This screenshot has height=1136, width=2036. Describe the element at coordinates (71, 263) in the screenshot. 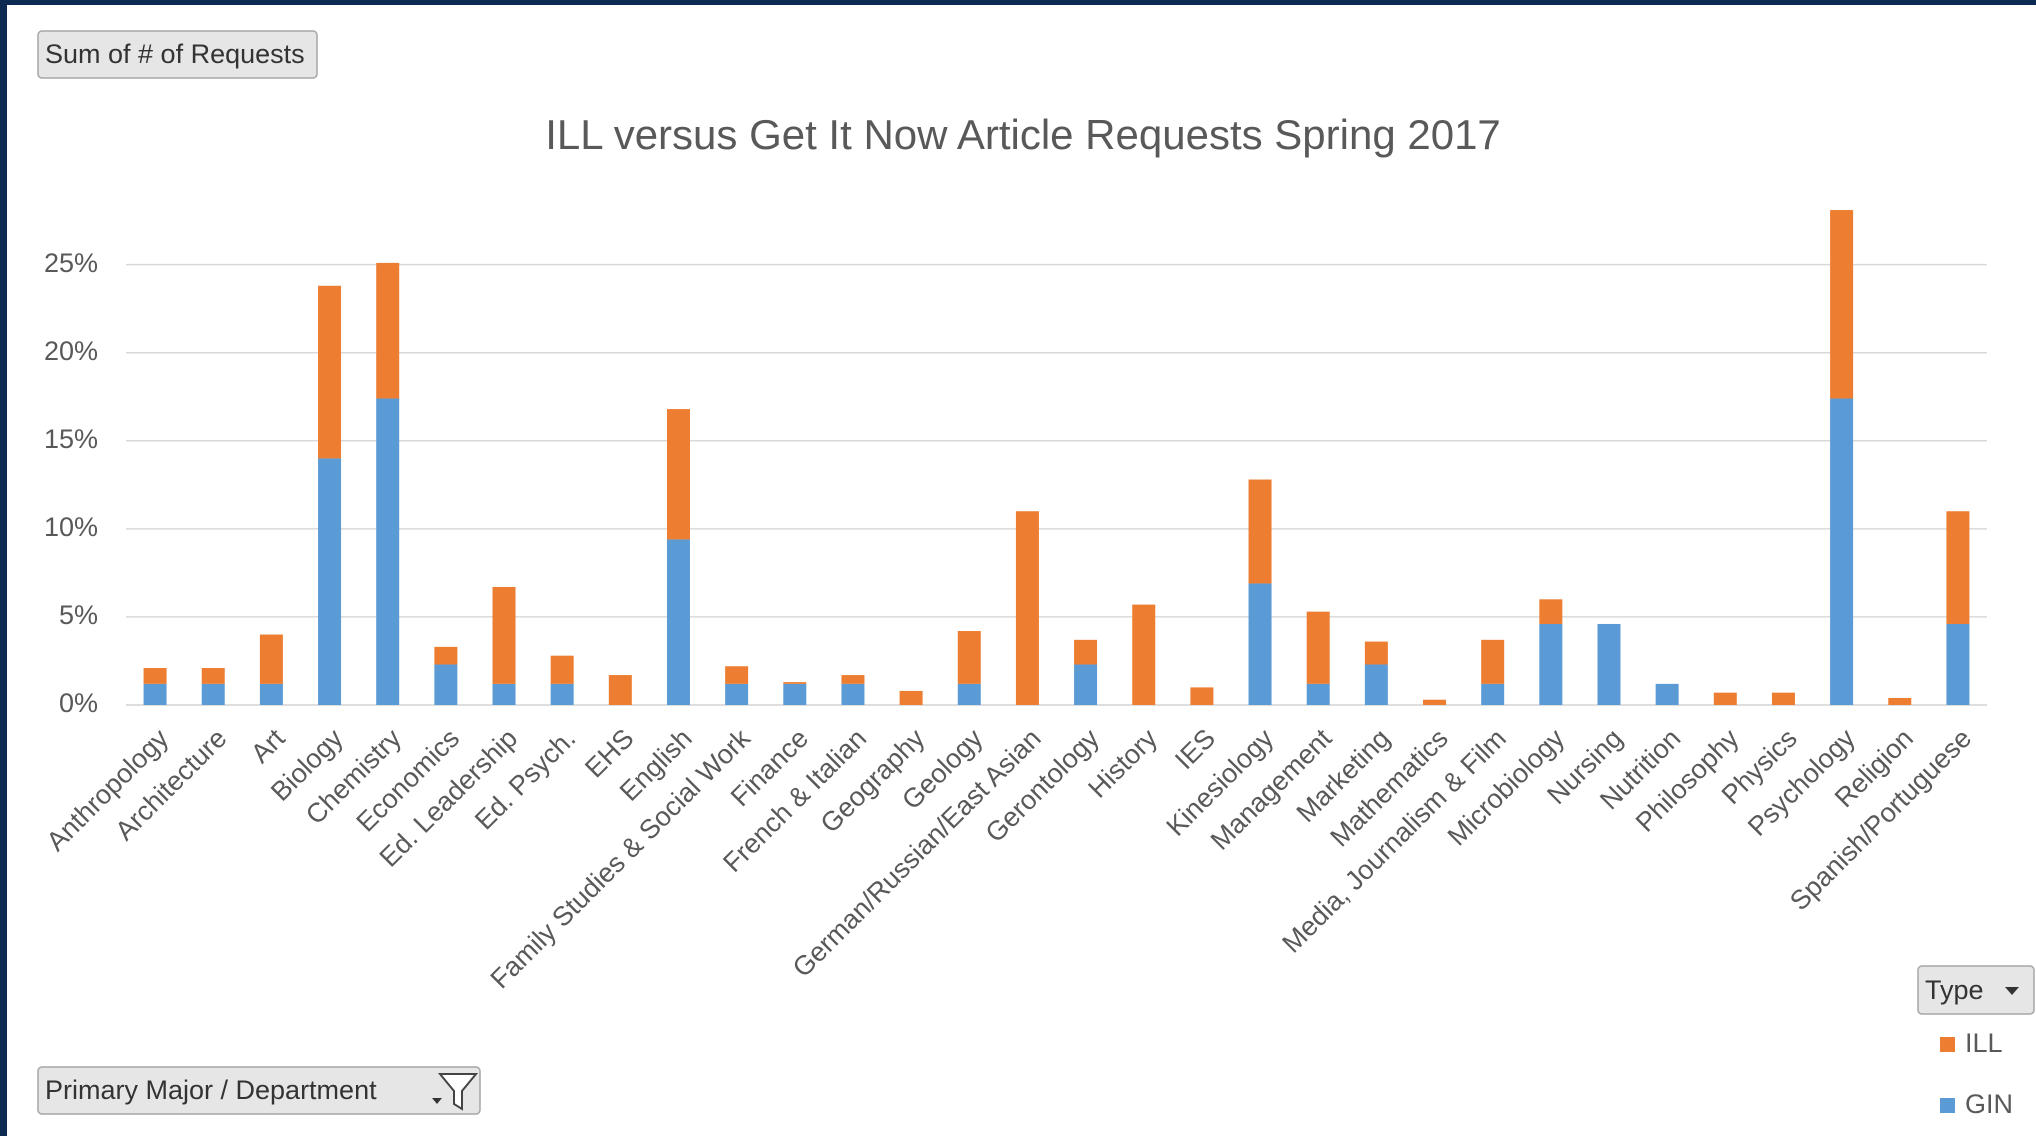

I see `y-tick-label: 25%` at that location.